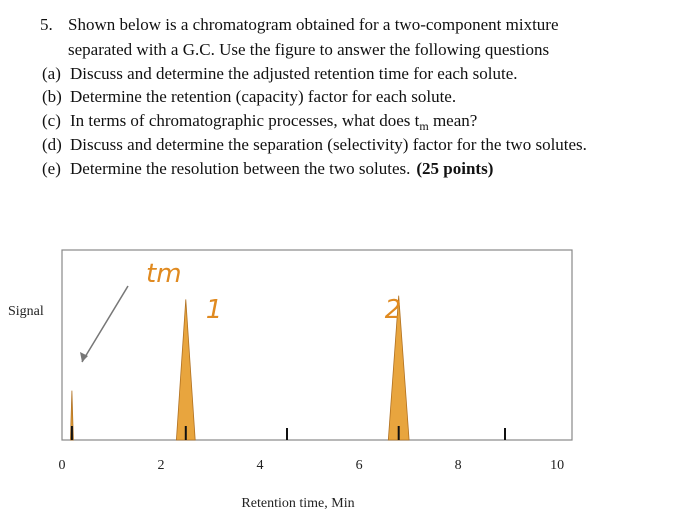 The width and height of the screenshot is (700, 529). What do you see at coordinates (62, 465) in the screenshot?
I see `x-tick-label: 0` at bounding box center [62, 465].